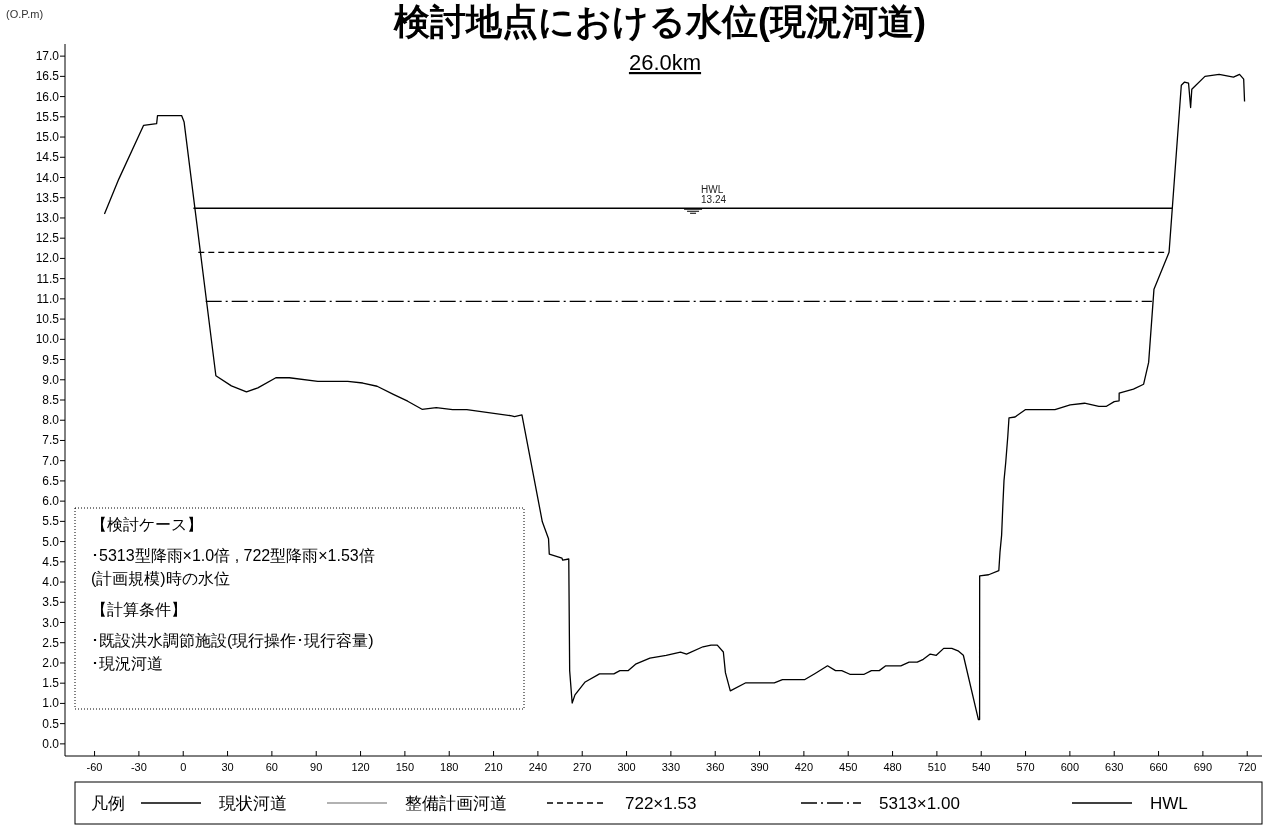  Describe the element at coordinates (1070, 767) in the screenshot. I see `x-tick-label: 600` at that location.